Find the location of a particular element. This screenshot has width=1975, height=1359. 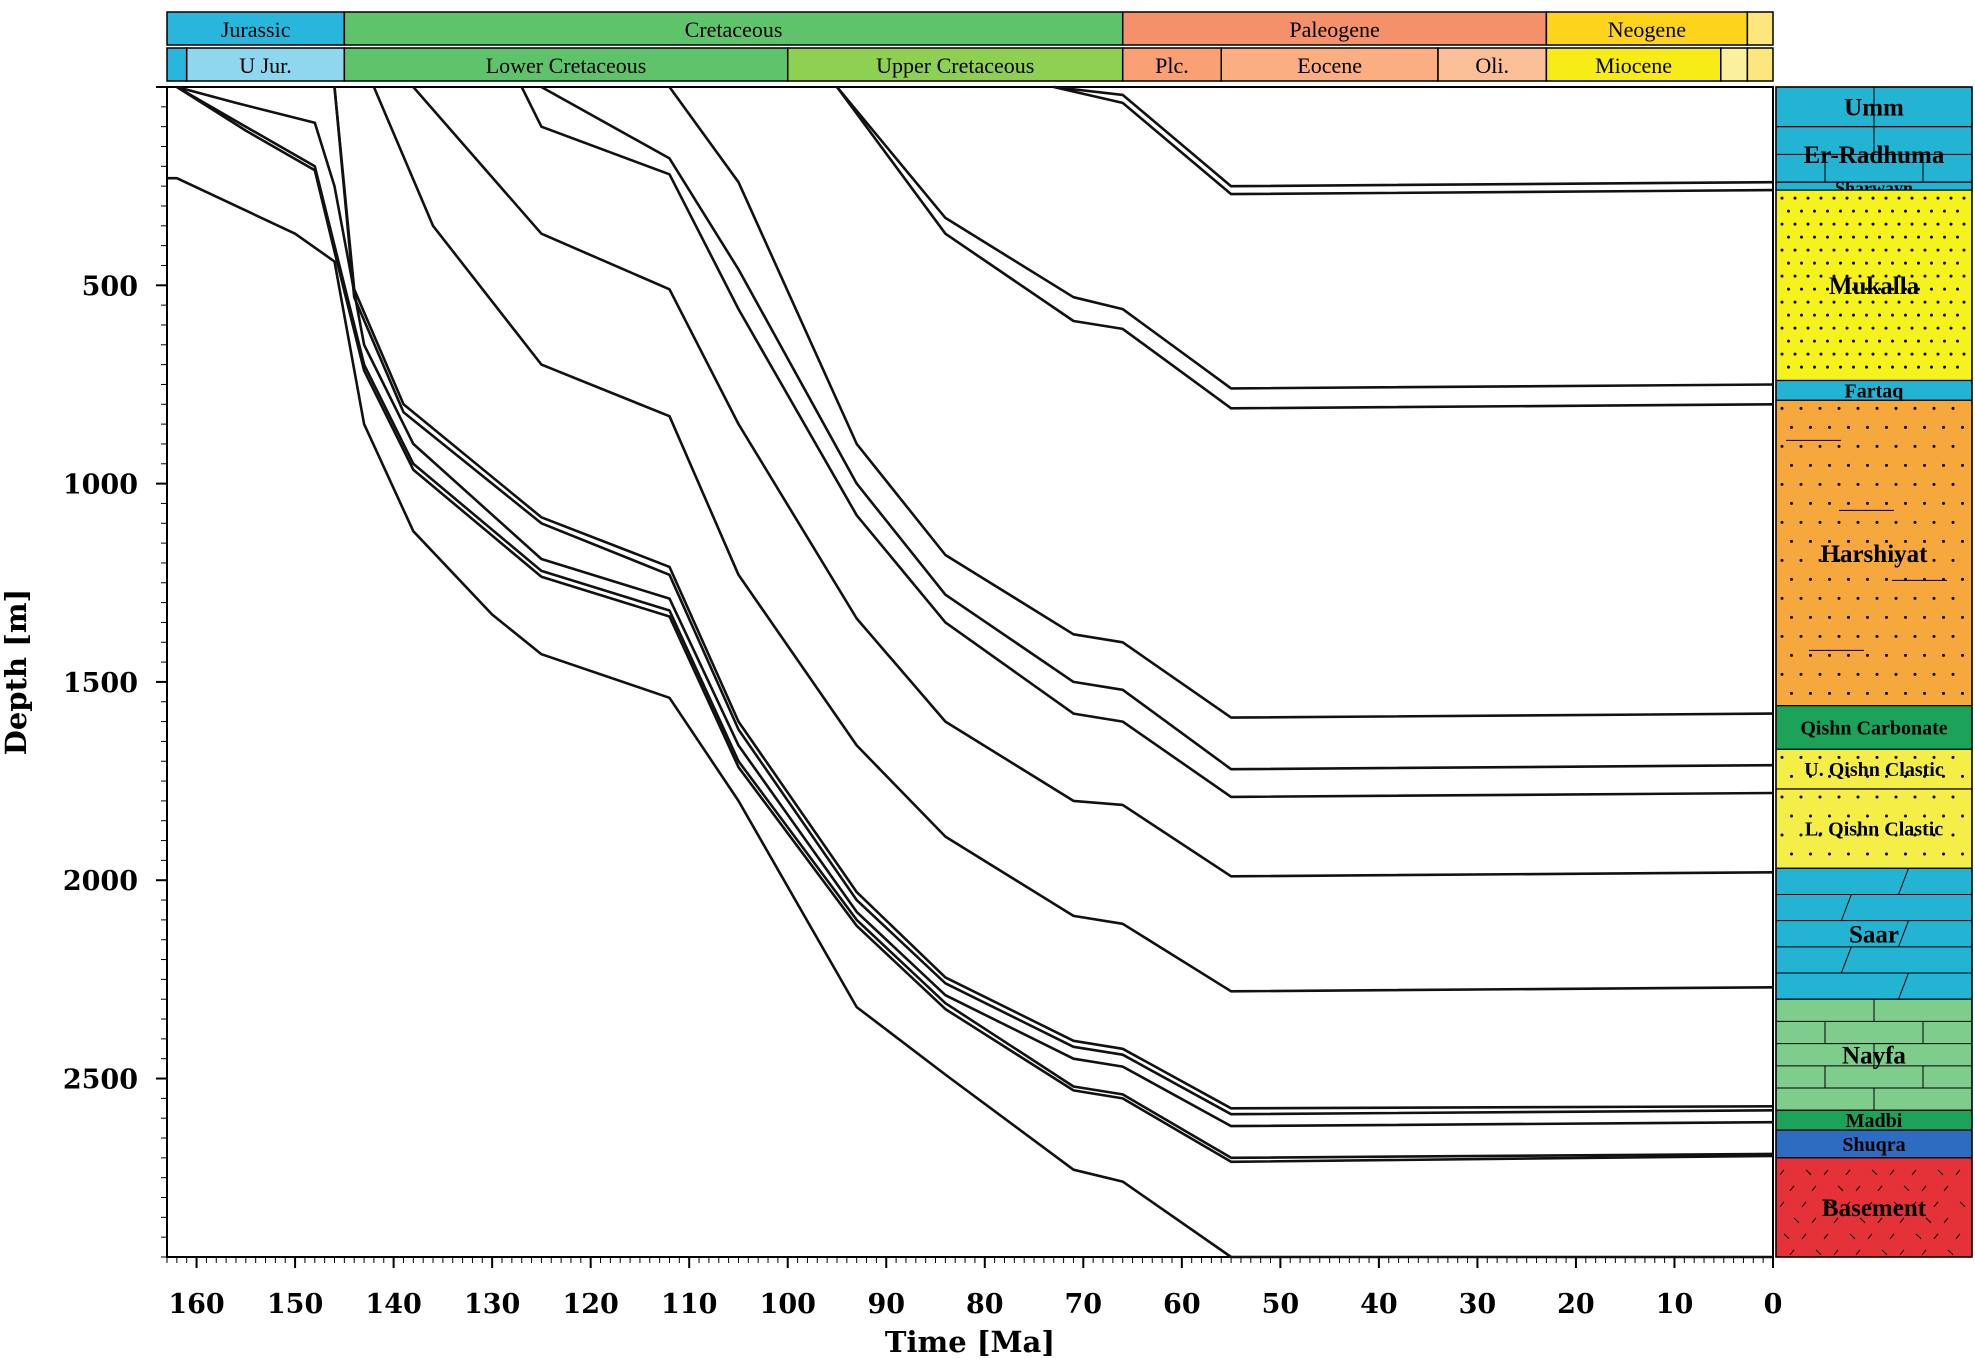

epoch-label: Oli. is located at coordinates (1492, 65).